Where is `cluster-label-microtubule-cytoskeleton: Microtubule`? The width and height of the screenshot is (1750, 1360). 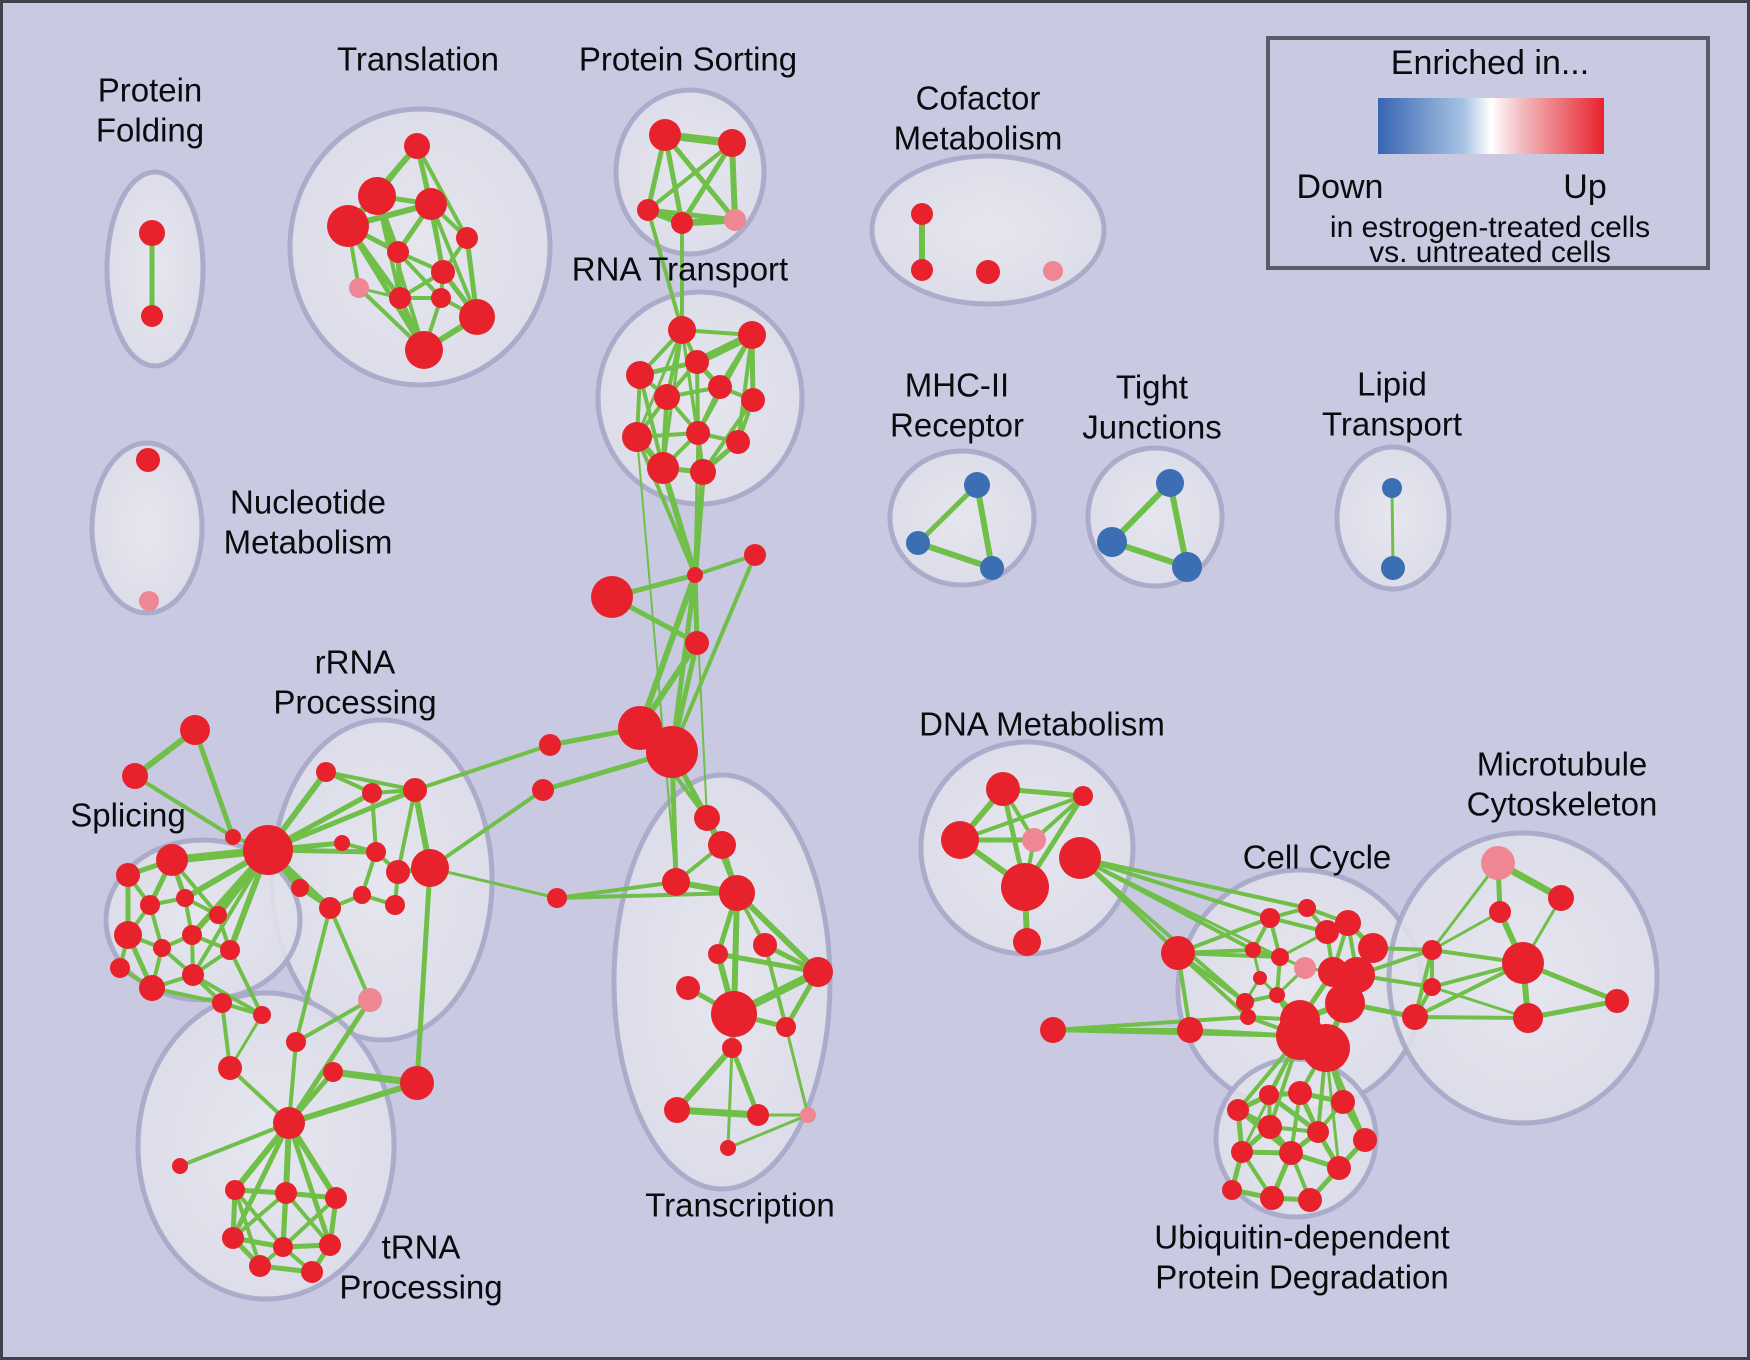
cluster-label-microtubule-cytoskeleton: Microtubule is located at coordinates (1562, 764).